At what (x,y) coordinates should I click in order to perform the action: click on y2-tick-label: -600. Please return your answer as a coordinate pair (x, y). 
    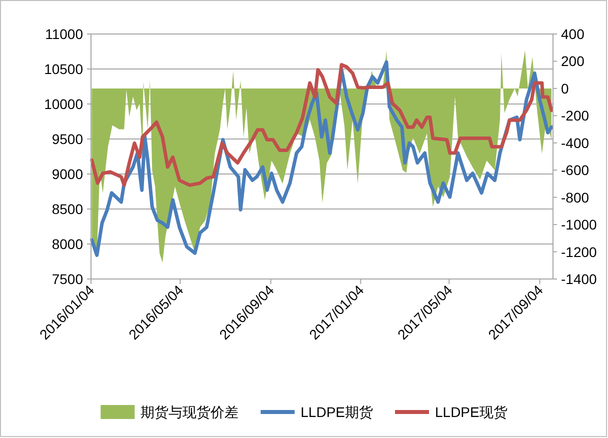
    Looking at the image, I should click on (575, 170).